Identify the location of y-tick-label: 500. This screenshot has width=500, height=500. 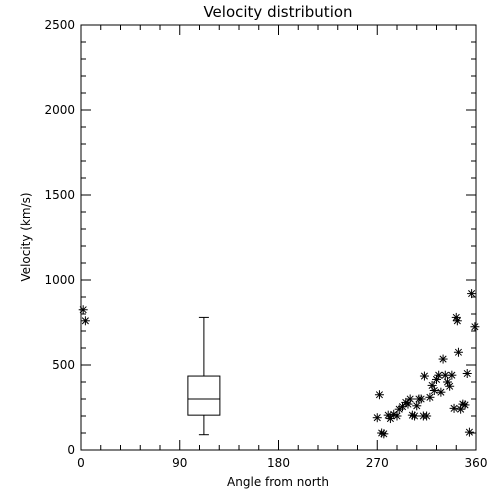
(63, 365).